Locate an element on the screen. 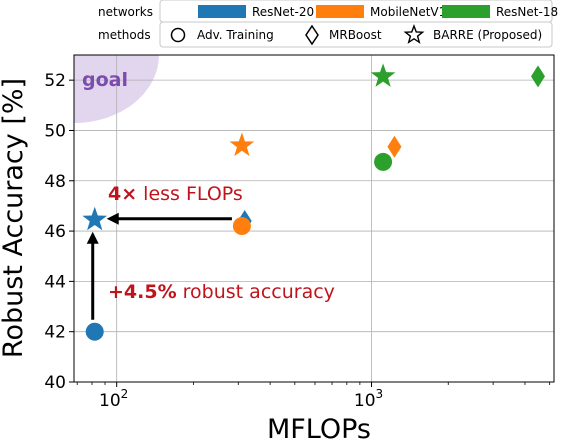 The width and height of the screenshot is (566, 442). accuracy-annotation-bold: +4.5% is located at coordinates (142, 292).